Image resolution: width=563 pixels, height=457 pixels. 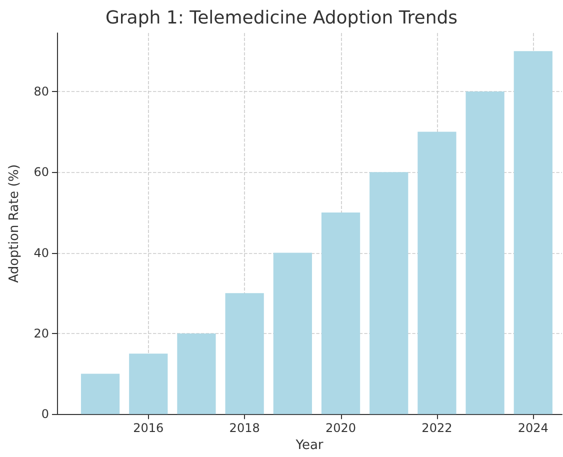 I want to click on y-tick-label: 40, so click(x=41, y=253).